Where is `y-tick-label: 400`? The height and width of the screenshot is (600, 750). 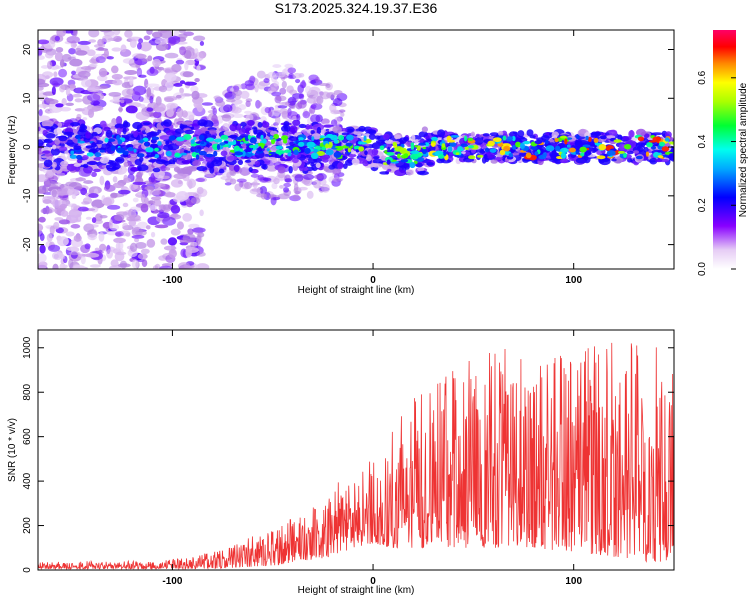 y-tick-label: 400 is located at coordinates (27, 480).